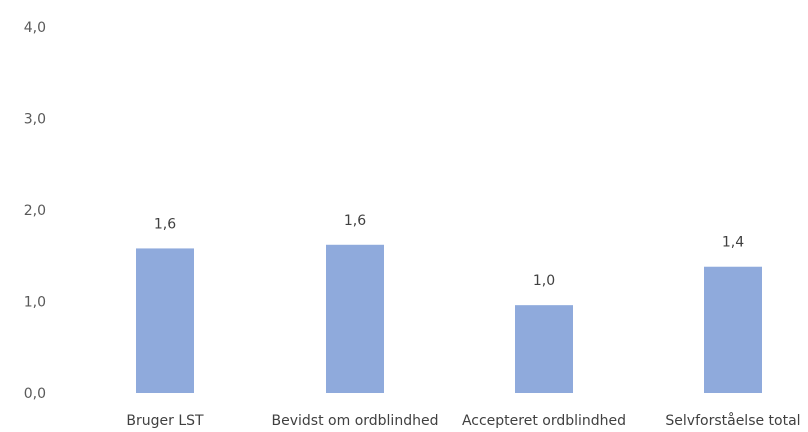 Image resolution: width=808 pixels, height=432 pixels. What do you see at coordinates (544, 421) in the screenshot?
I see `category-label: Accepteret ordblindhed` at bounding box center [544, 421].